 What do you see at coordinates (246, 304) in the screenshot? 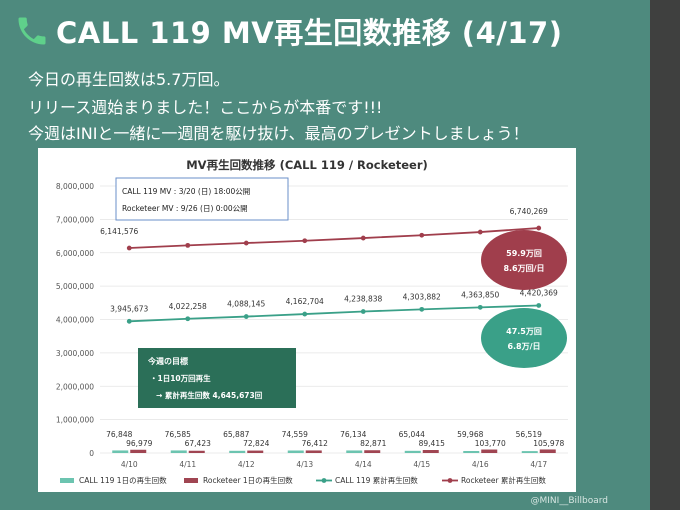
I see `call119-cumulative-label: 4,088,145` at bounding box center [246, 304].